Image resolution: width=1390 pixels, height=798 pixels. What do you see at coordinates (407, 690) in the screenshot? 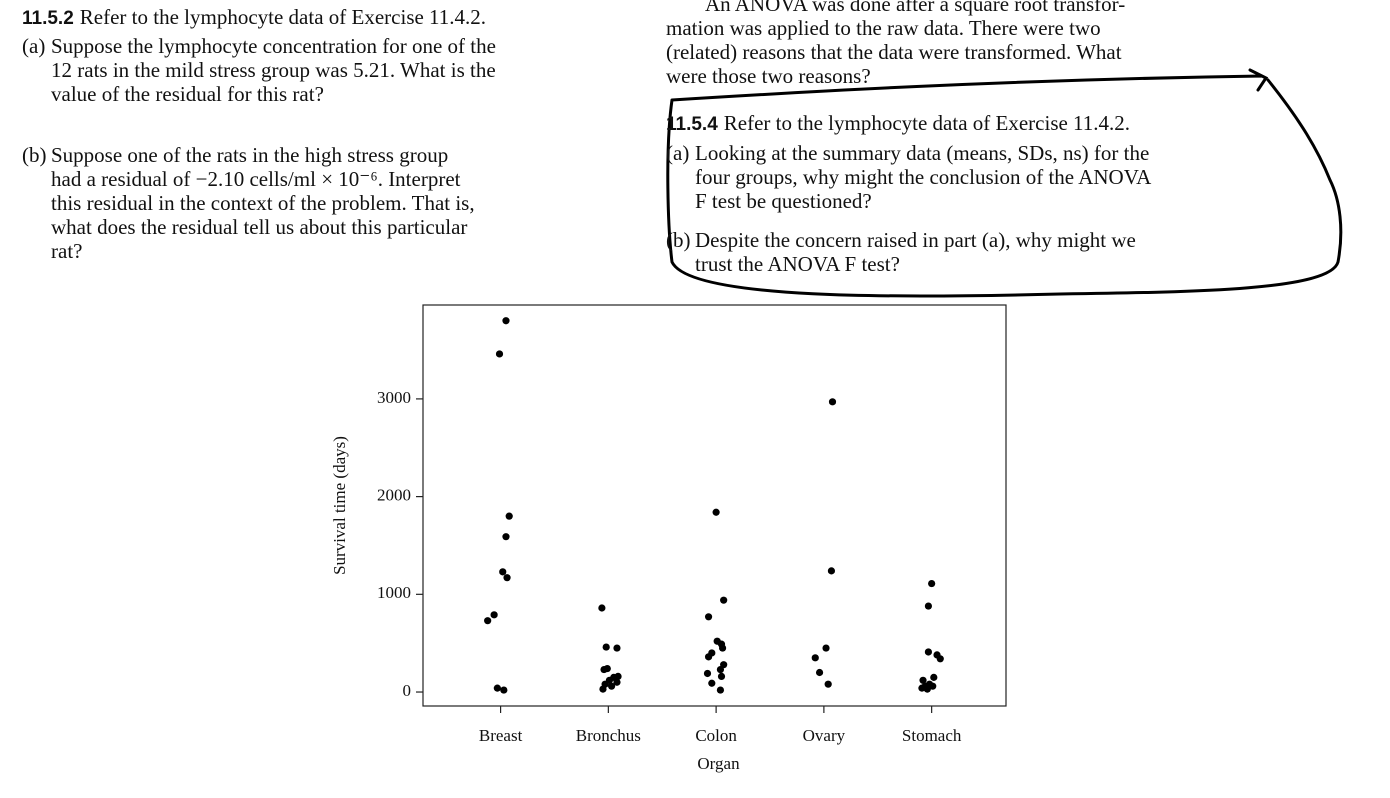
I see `y-tick-label: 0` at bounding box center [407, 690].